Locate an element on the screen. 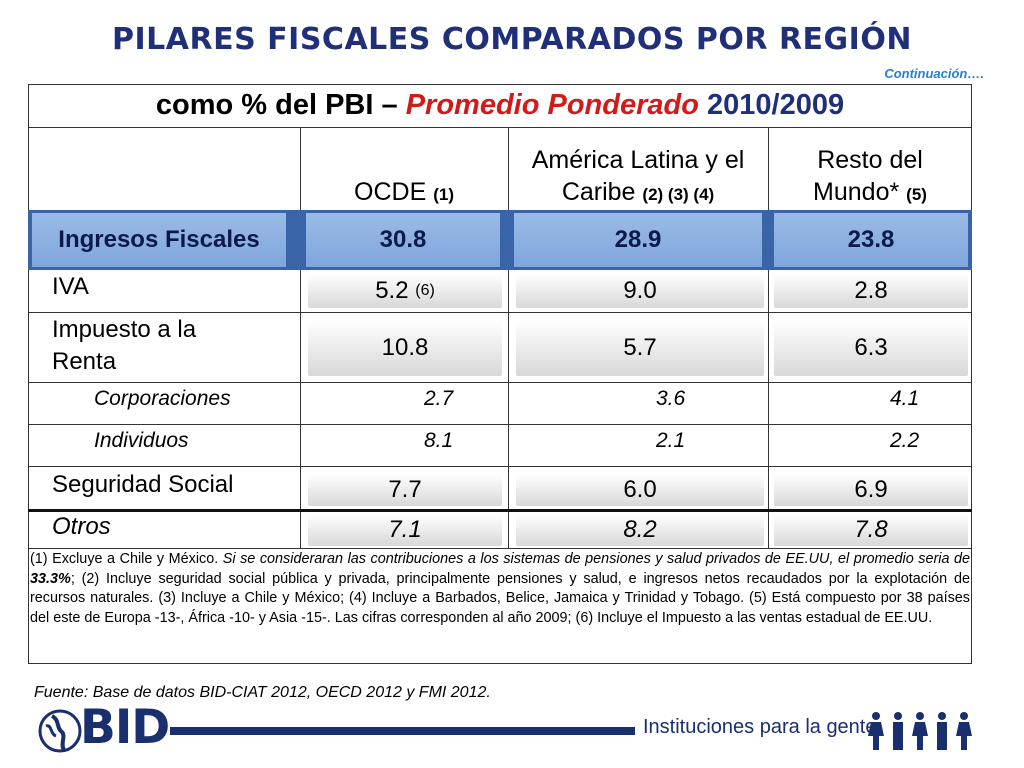 The image size is (1024, 768). value-otros-ocde: 7.1 is located at coordinates (405, 530).